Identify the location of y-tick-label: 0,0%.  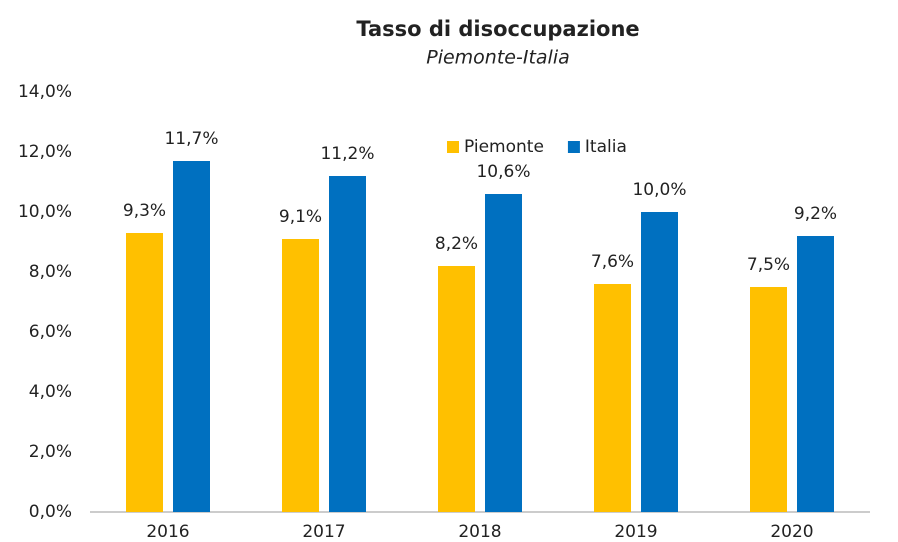
(50, 512).